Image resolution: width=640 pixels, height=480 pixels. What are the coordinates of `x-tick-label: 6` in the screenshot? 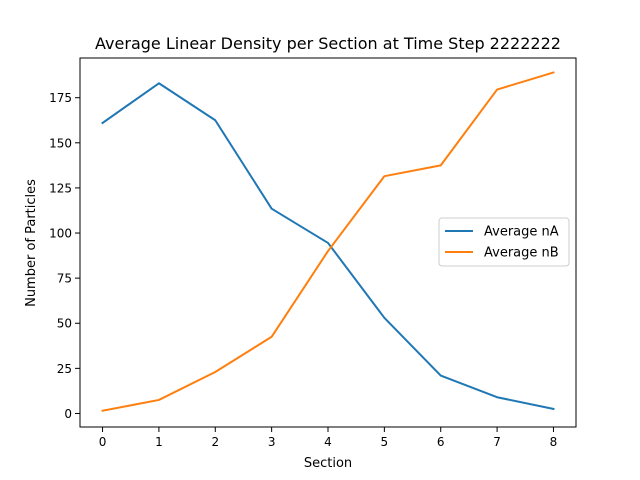 It's located at (441, 442).